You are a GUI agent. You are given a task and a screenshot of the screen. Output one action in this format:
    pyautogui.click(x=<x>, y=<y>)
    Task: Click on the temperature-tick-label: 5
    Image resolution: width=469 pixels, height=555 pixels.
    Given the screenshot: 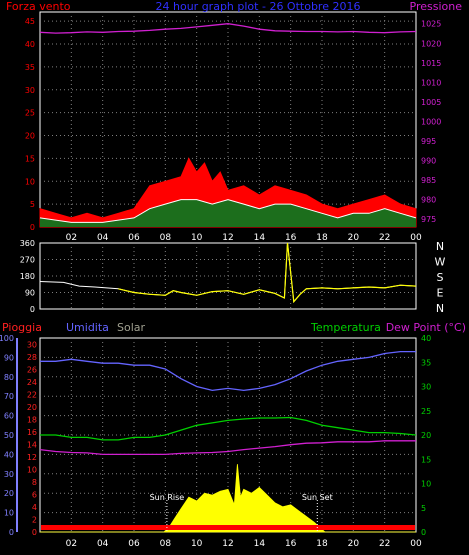 What is the action you would take?
    pyautogui.click(x=423, y=508)
    